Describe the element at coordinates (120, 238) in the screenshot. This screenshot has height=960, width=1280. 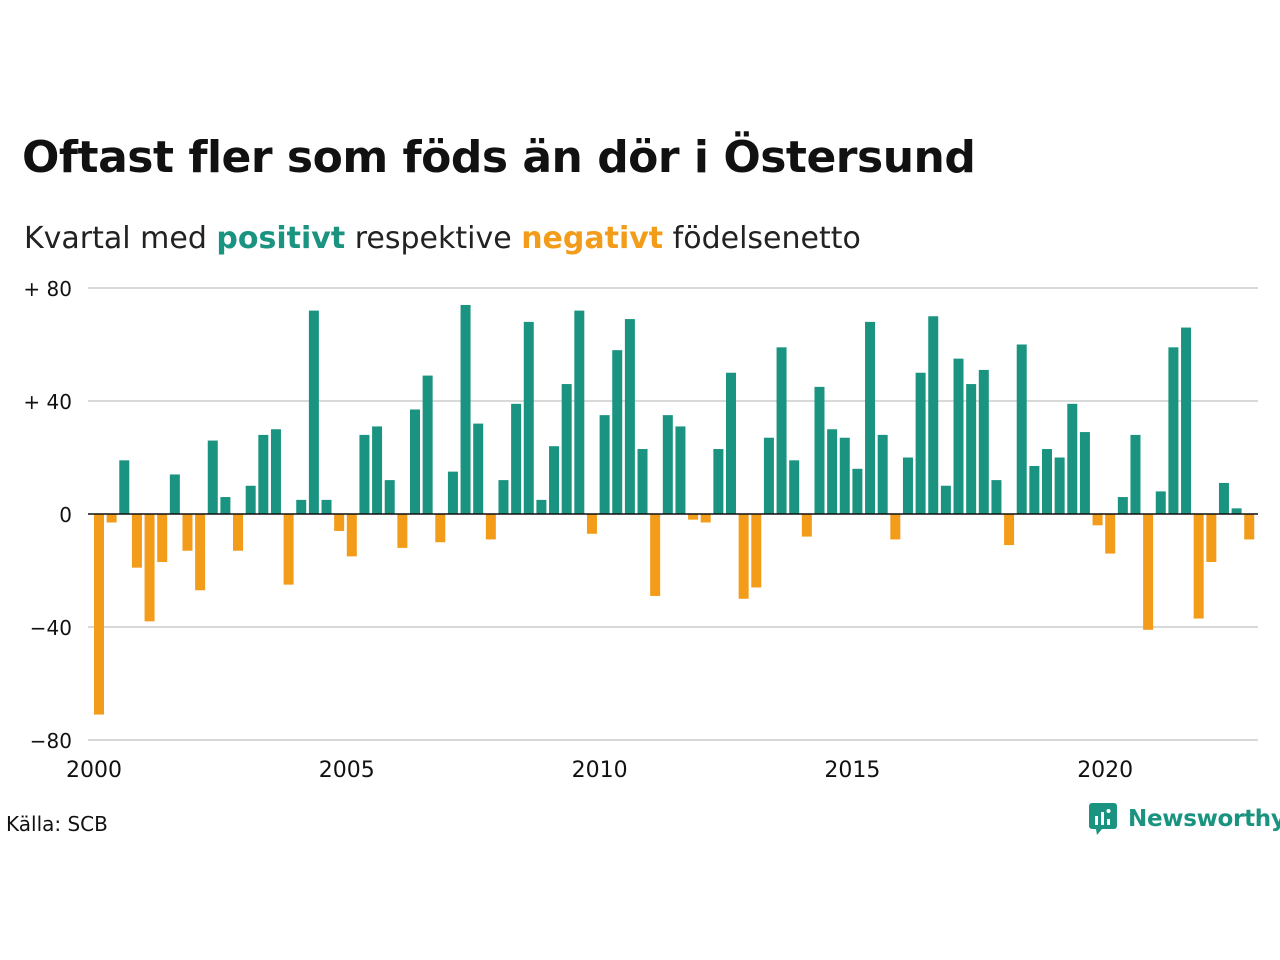
I see `subtitle-prefix: Kvartal med` at that location.